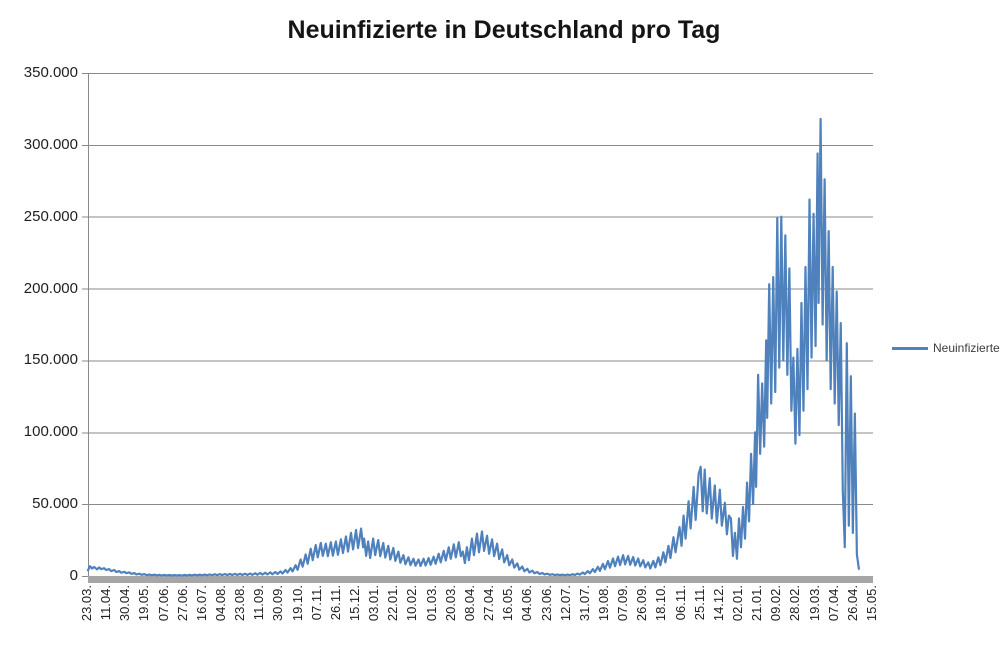 This screenshot has width=1008, height=645. Describe the element at coordinates (565, 603) in the screenshot. I see `x-axis-tick-label: 12.07.` at that location.